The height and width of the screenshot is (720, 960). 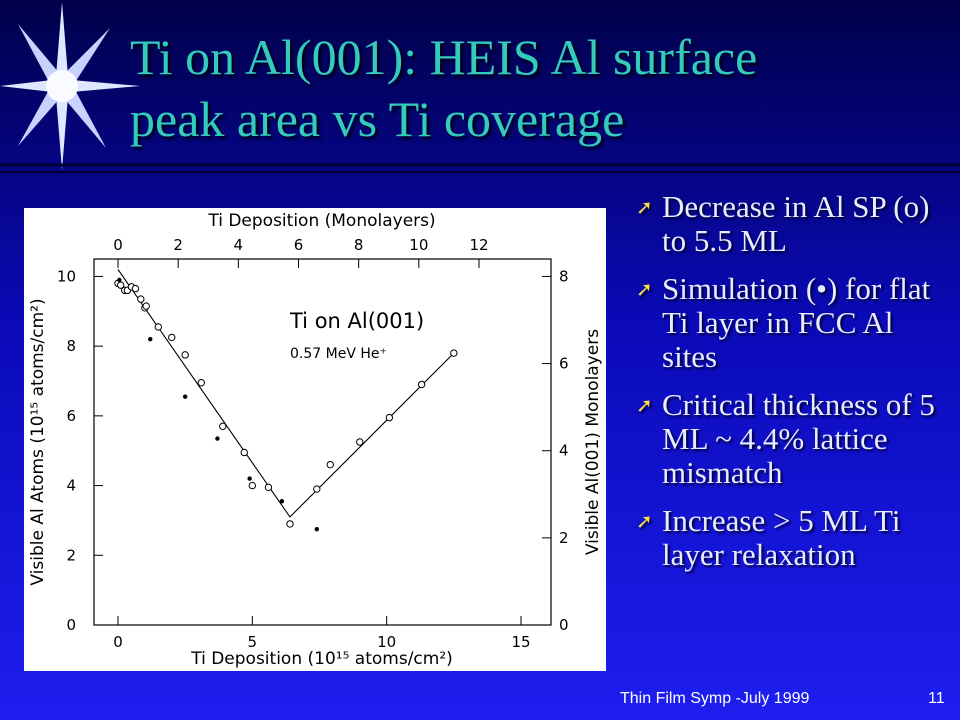 What do you see at coordinates (66, 276) in the screenshot?
I see `y-tick-label: 10` at bounding box center [66, 276].